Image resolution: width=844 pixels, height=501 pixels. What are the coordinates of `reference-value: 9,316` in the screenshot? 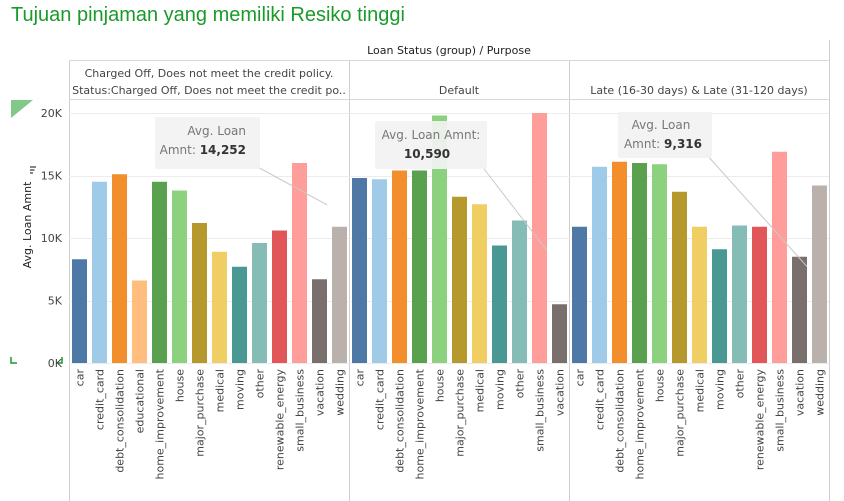 It's located at (683, 144).